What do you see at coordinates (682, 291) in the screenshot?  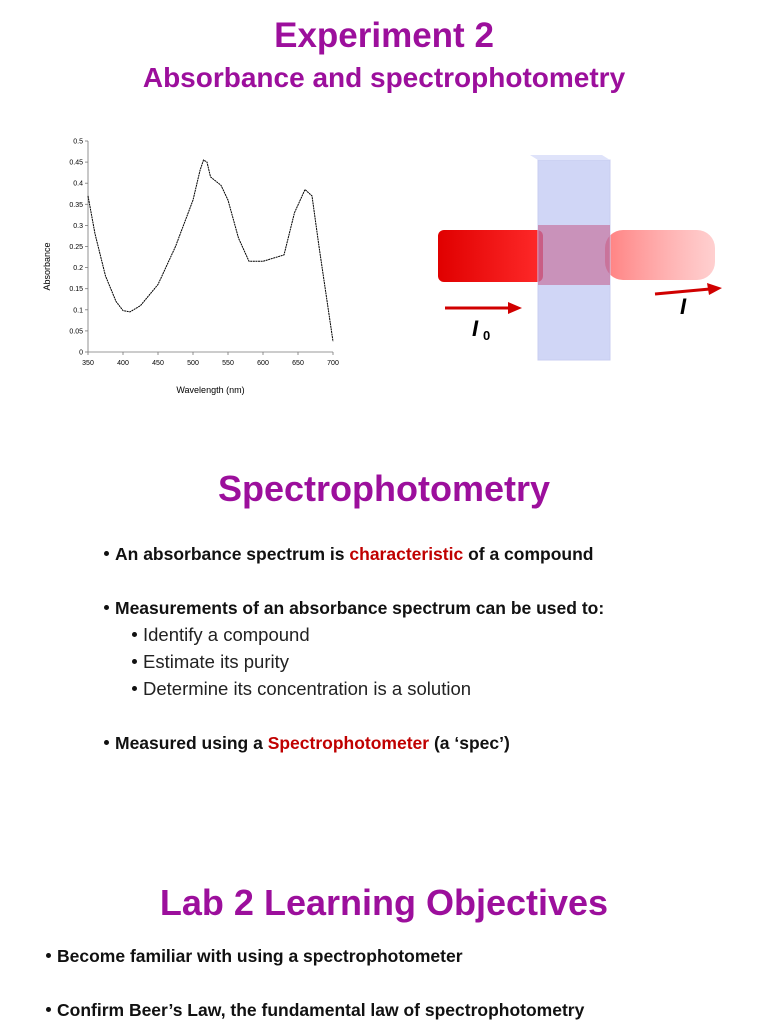 I see `arrow` at bounding box center [682, 291].